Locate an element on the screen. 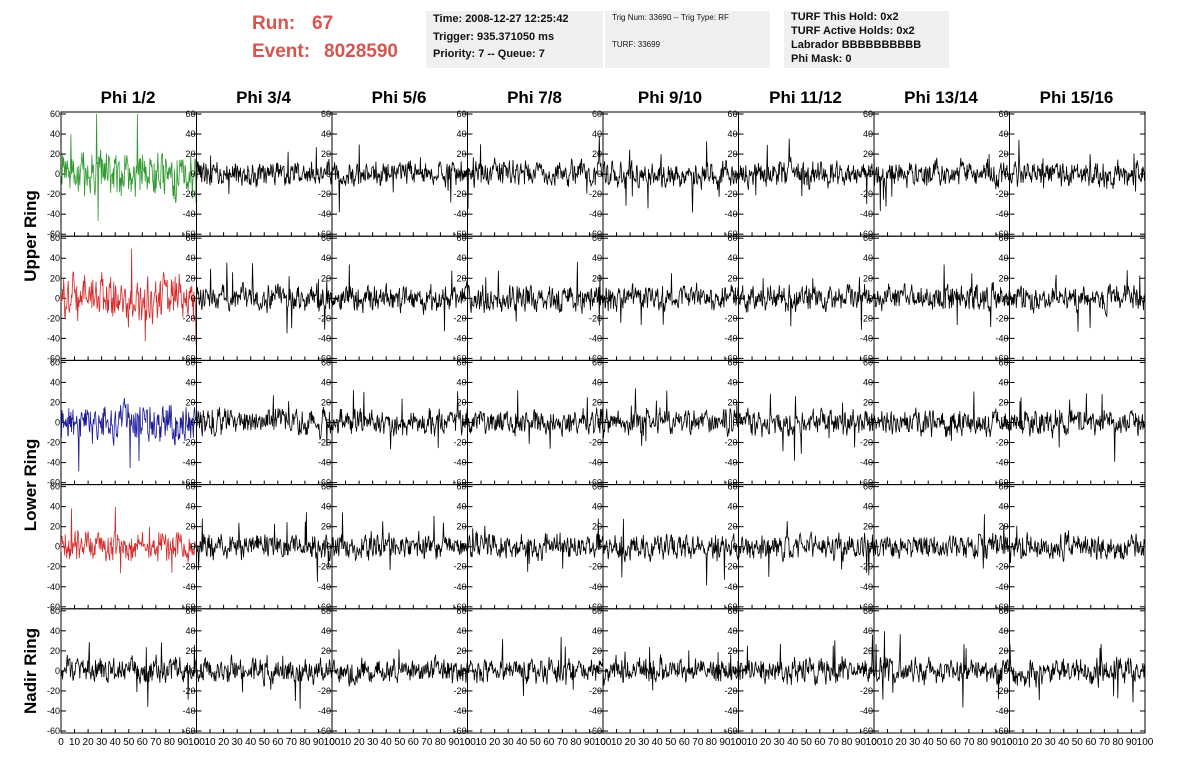  turf-active-text: TURF Active Holds: 0x2 is located at coordinates (853, 31).